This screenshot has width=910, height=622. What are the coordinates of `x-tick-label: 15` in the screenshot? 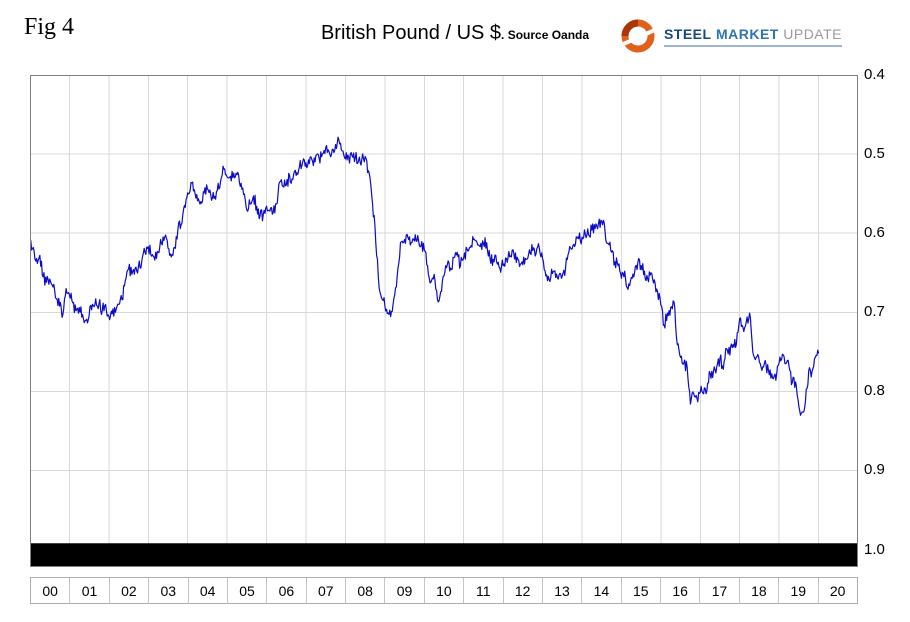 It's located at (640, 590).